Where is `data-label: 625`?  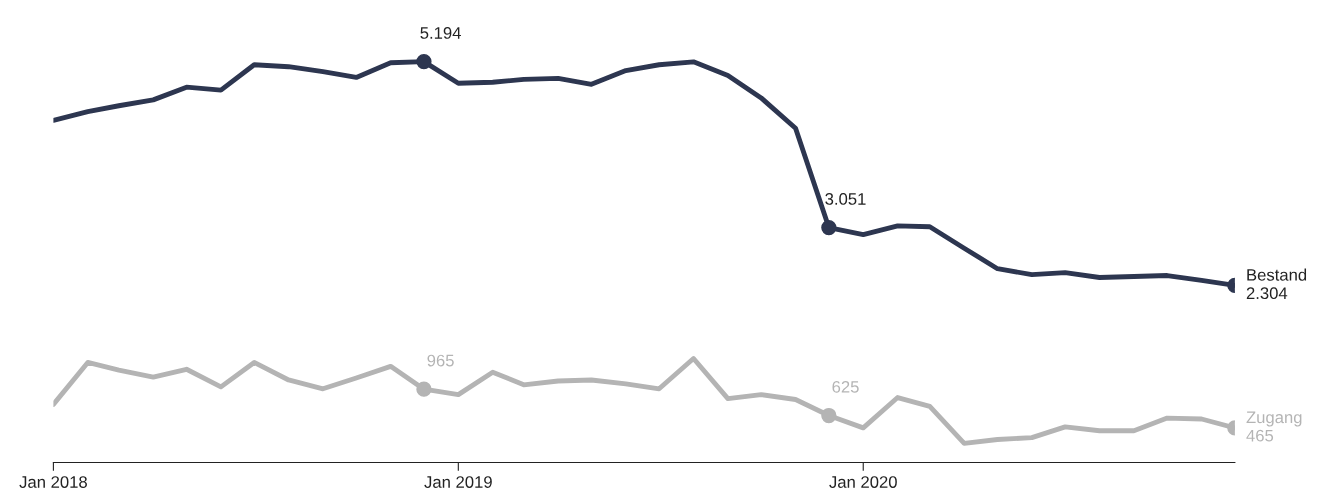
data-label: 625 is located at coordinates (845, 386).